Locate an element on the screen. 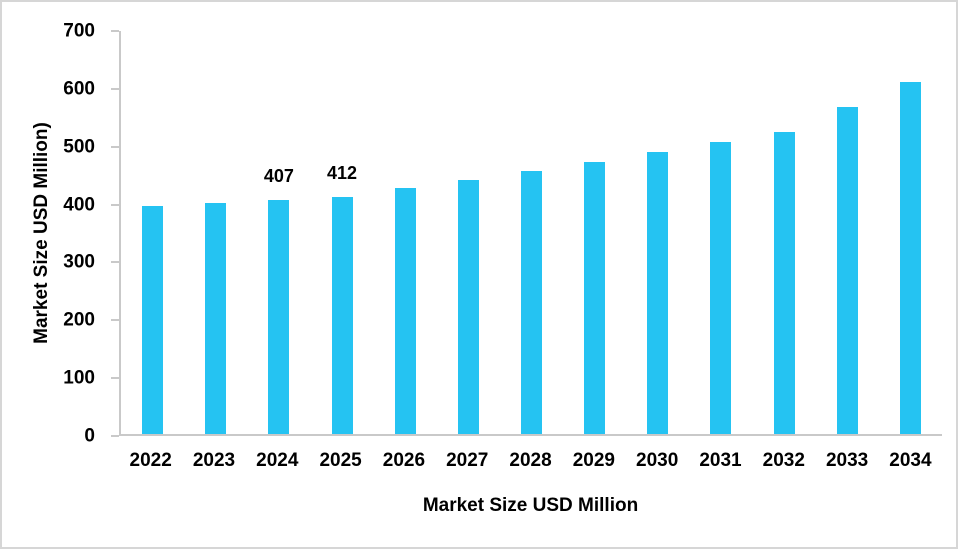 This screenshot has width=958, height=549. x-tick-label-2033: 2033 is located at coordinates (847, 460).